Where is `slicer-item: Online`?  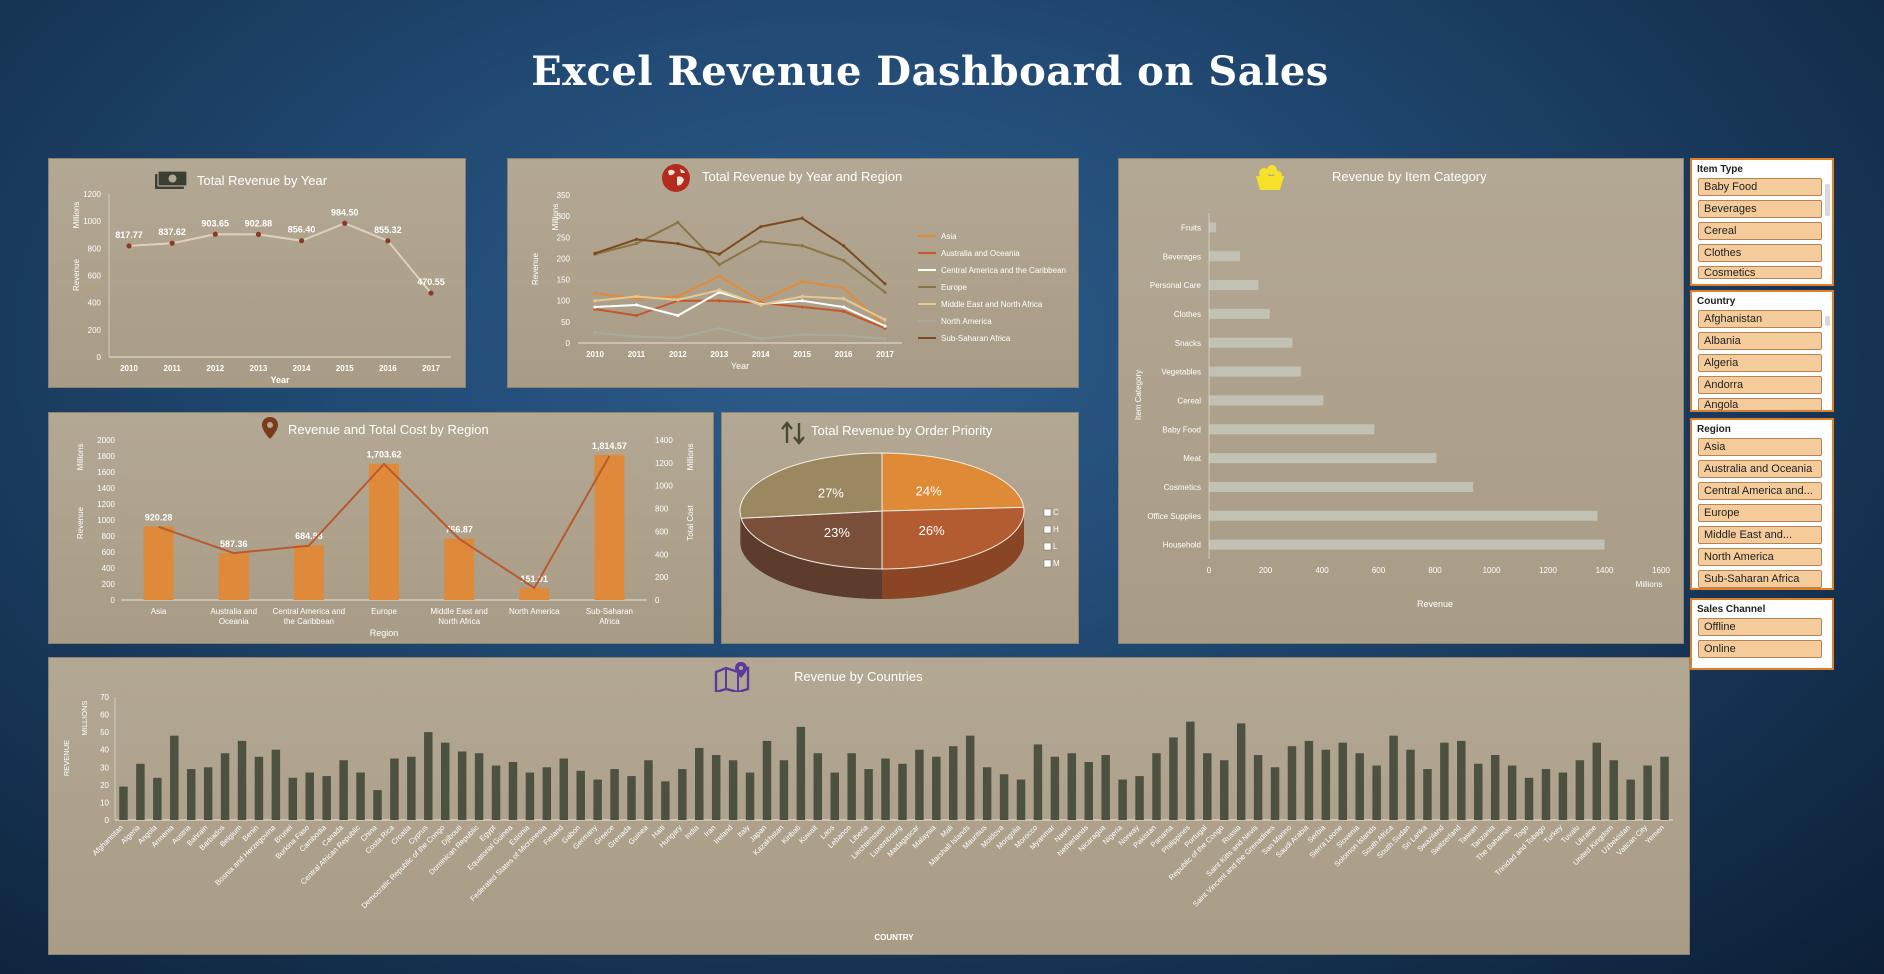 slicer-item: Online is located at coordinates (1760, 649).